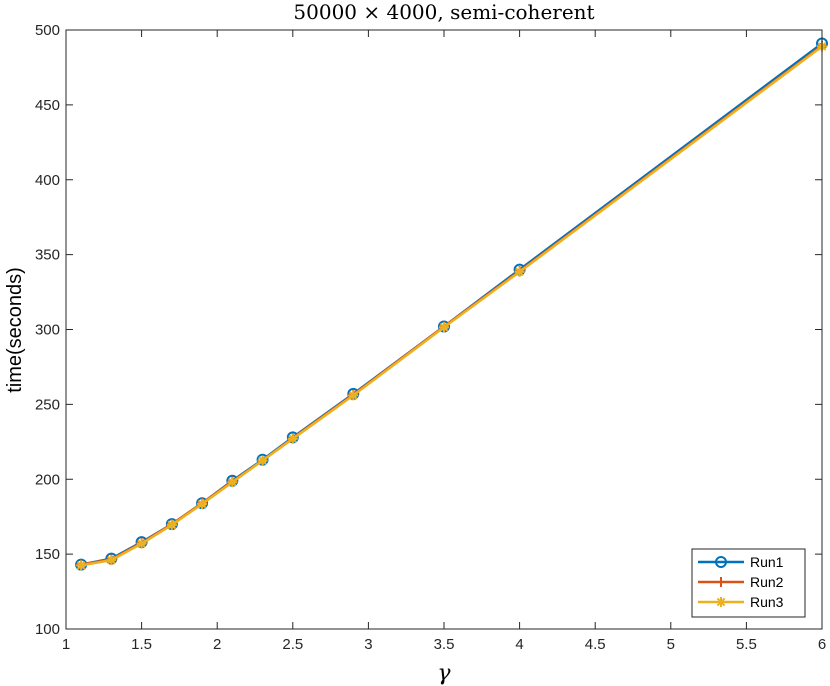  What do you see at coordinates (217, 644) in the screenshot?
I see `x-tick-label: 2` at bounding box center [217, 644].